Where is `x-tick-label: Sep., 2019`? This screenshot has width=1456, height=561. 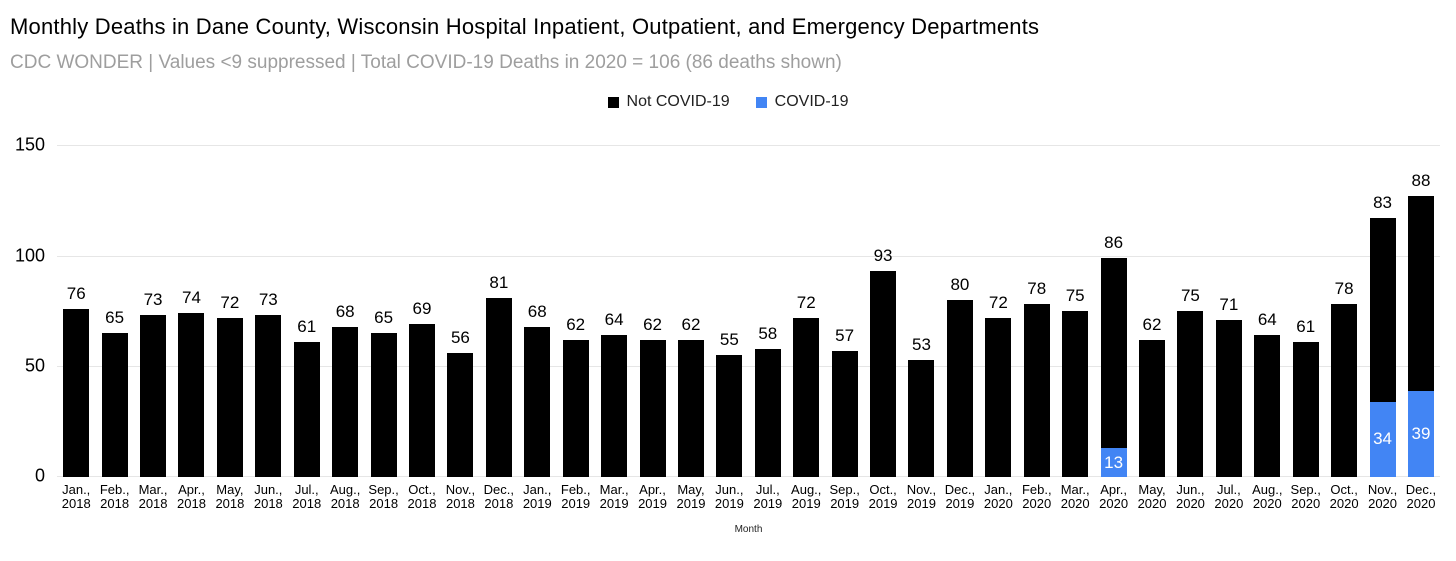 x-tick-label: Sep., 2019 is located at coordinates (844, 496).